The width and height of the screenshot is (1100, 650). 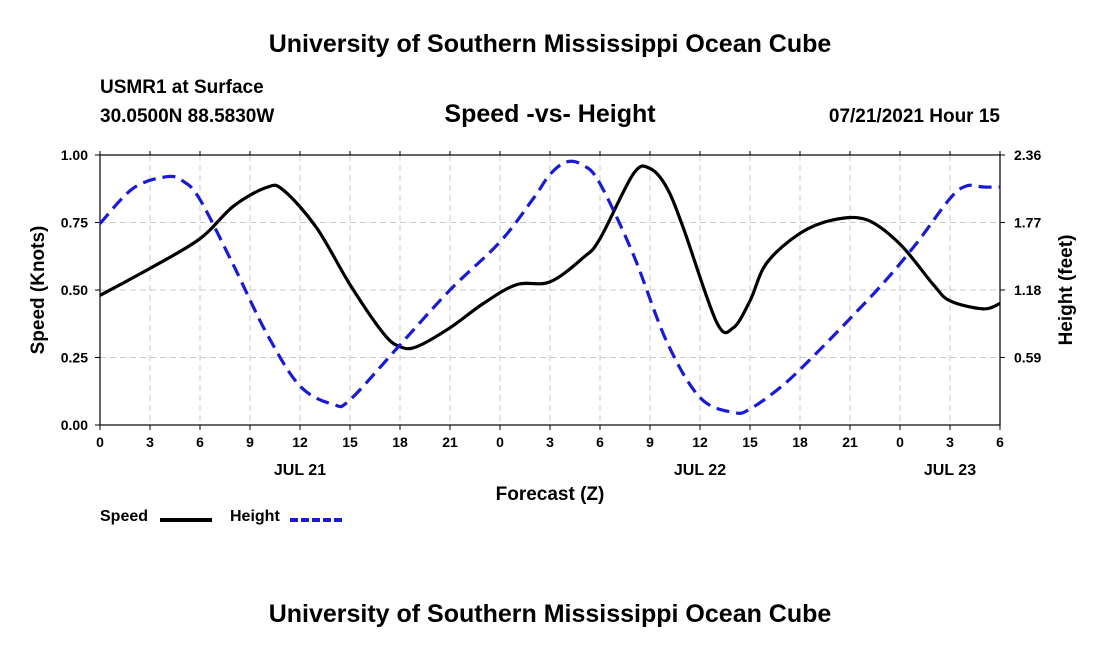 What do you see at coordinates (1027, 223) in the screenshot?
I see `y-tick-label-right: 1.77` at bounding box center [1027, 223].